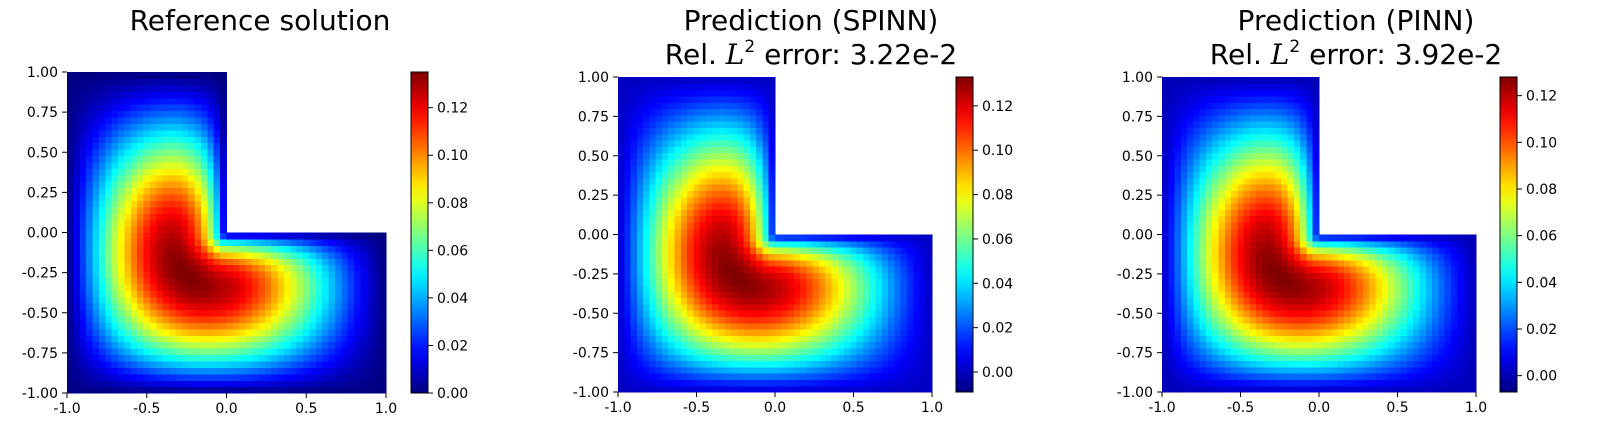 The image size is (1608, 443). What do you see at coordinates (42, 153) in the screenshot?
I see `y-tick-label: 0.50` at bounding box center [42, 153].